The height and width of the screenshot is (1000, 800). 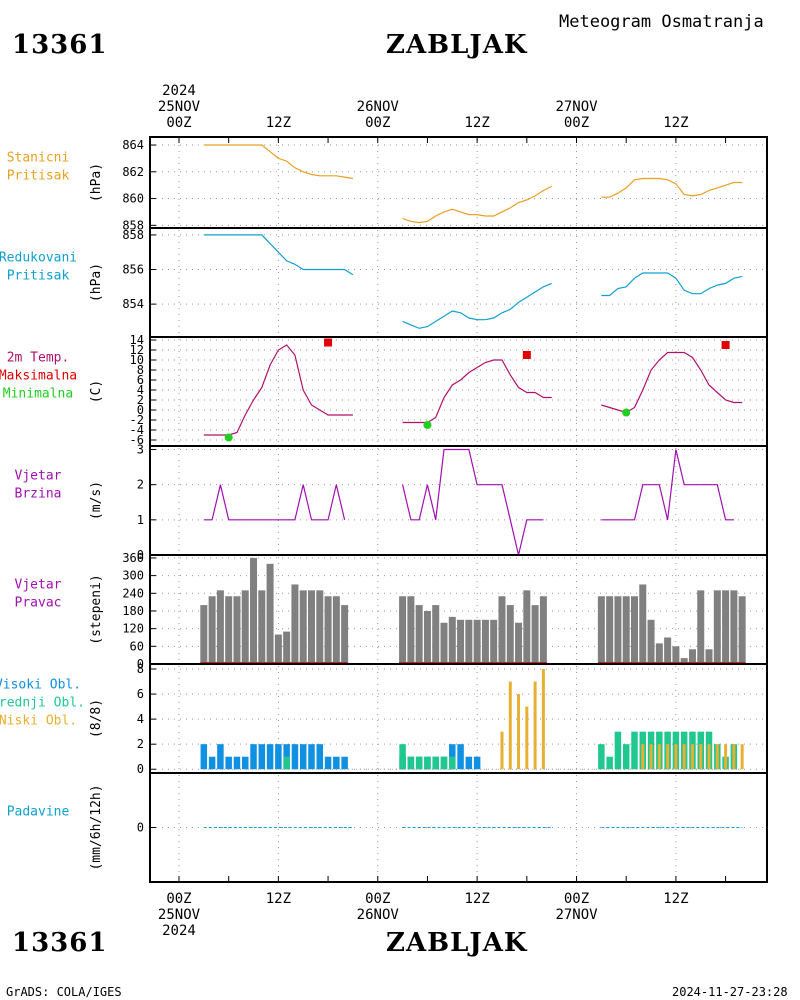 What do you see at coordinates (137, 420) in the screenshot?
I see `y-tick-label: -2` at bounding box center [137, 420].